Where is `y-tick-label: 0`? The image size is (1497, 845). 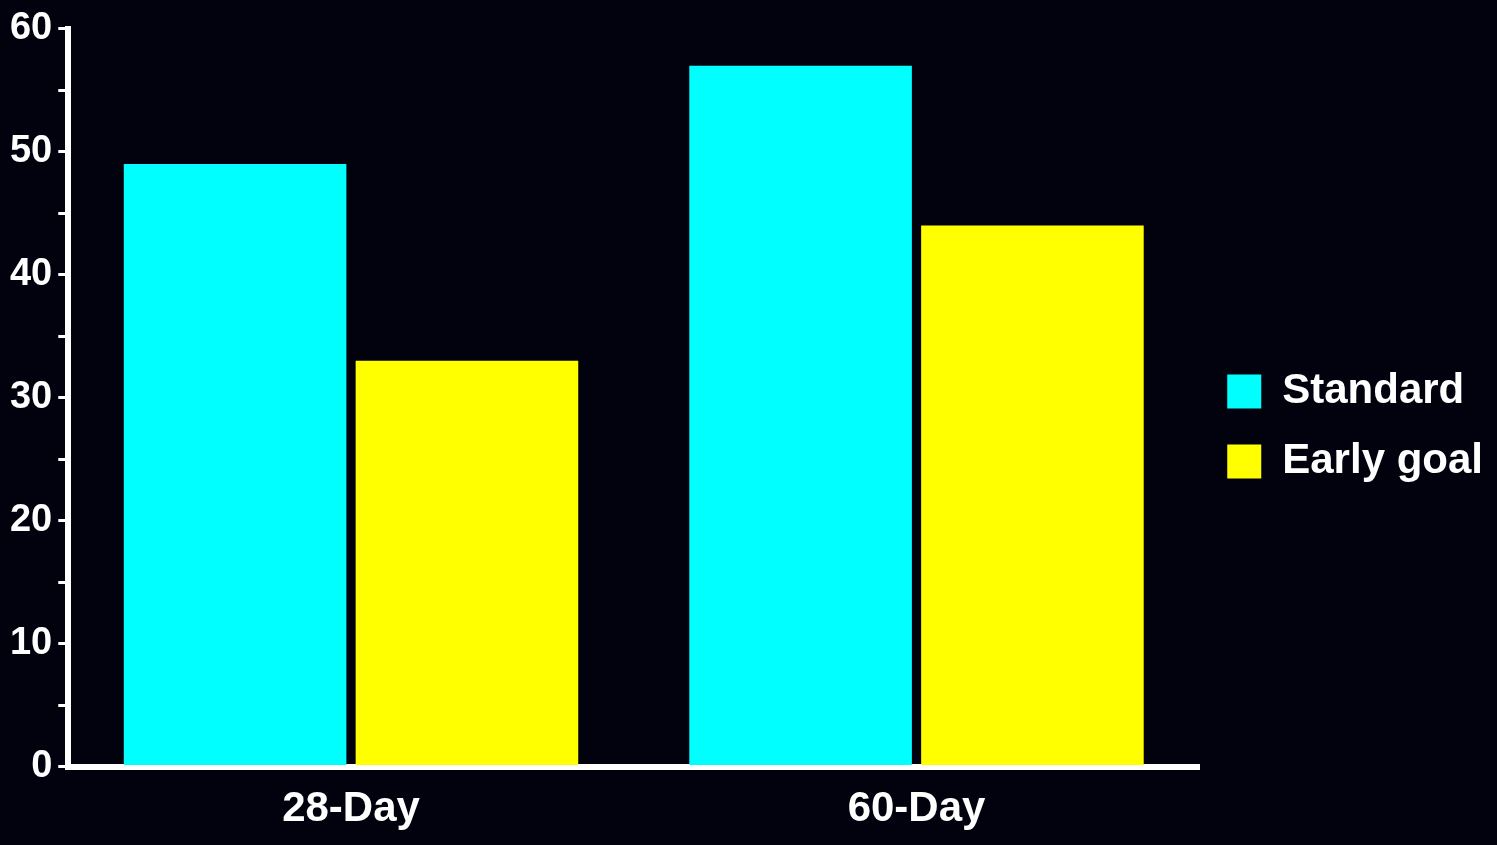
y-tick-label: 0 is located at coordinates (42, 764).